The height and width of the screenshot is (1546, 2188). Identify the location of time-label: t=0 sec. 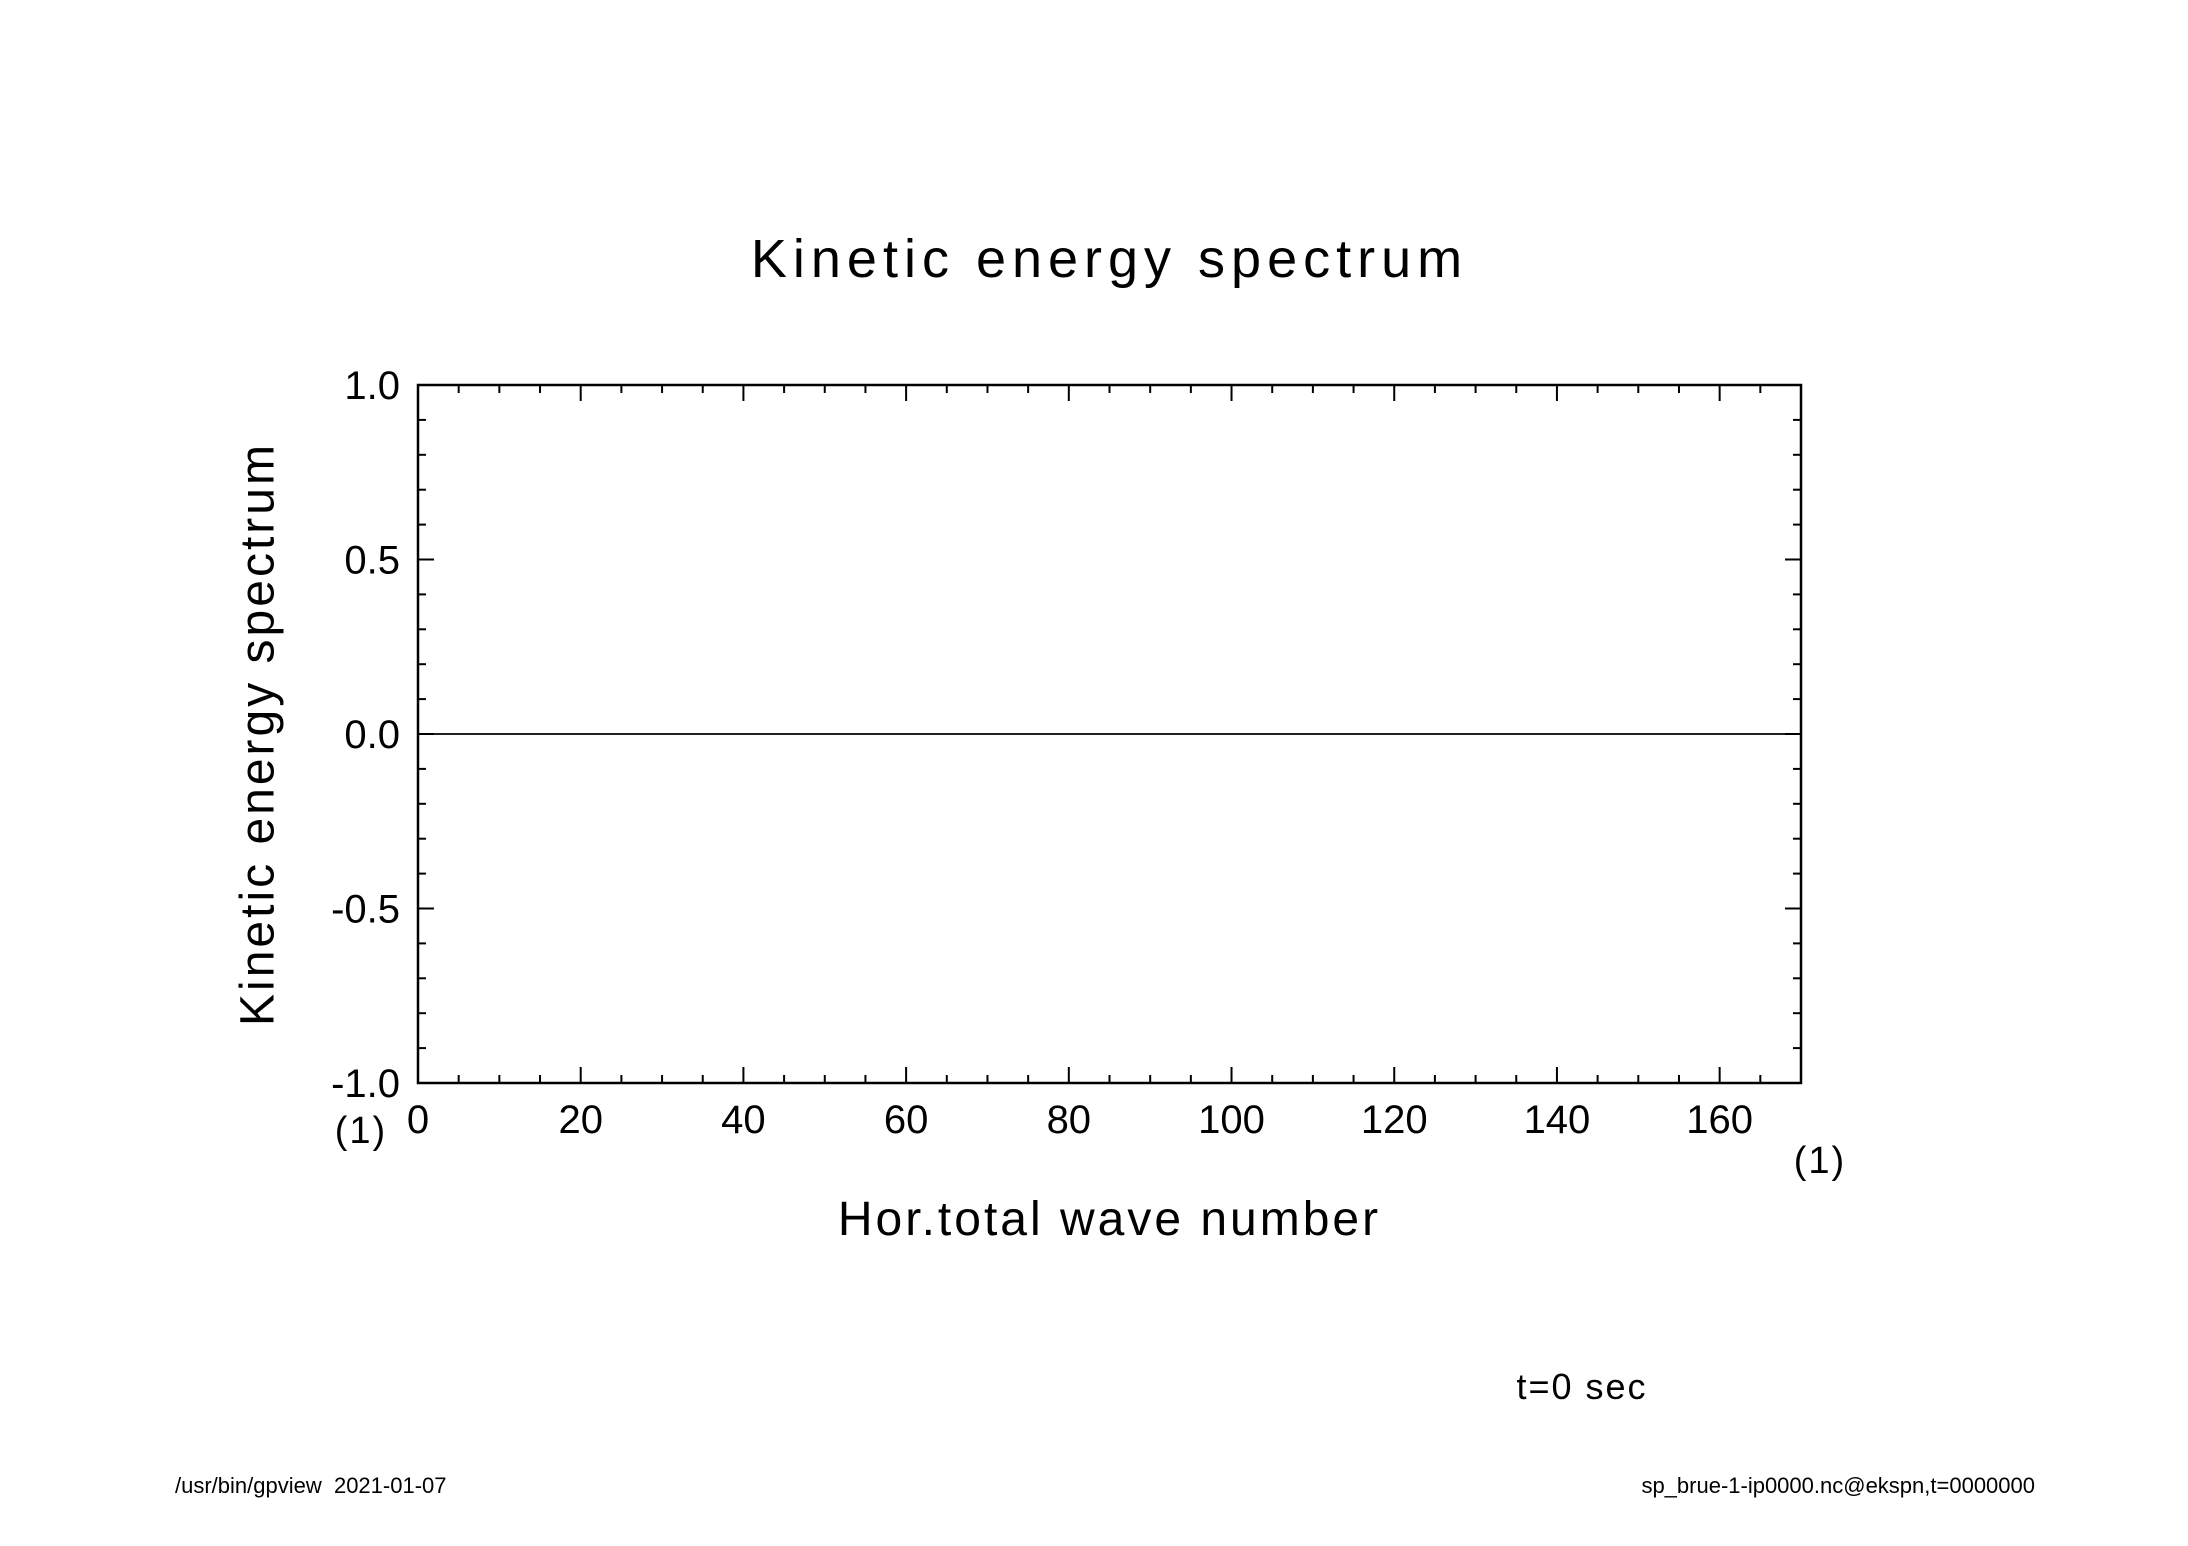
(1582, 1386).